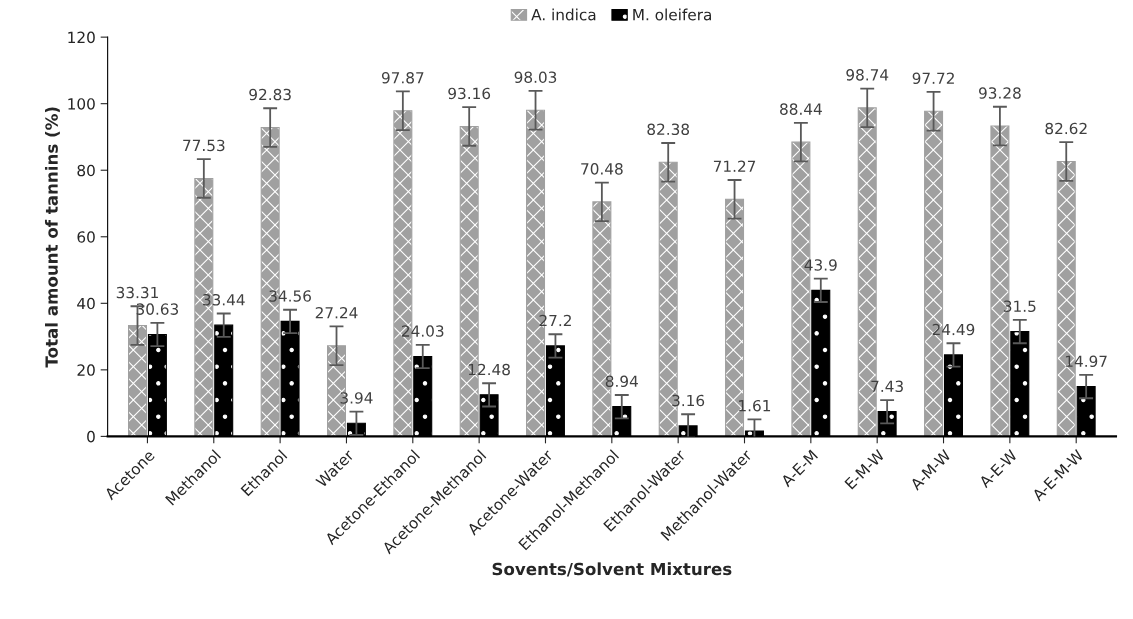  Describe the element at coordinates (621, 381) in the screenshot. I see `data-label: 8.94` at that location.